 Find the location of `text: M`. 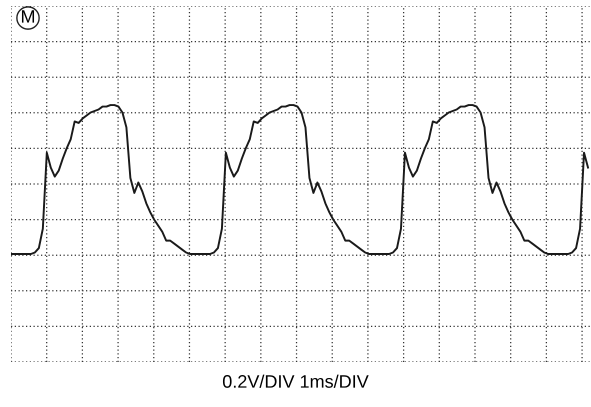

text: M is located at coordinates (28, 16).